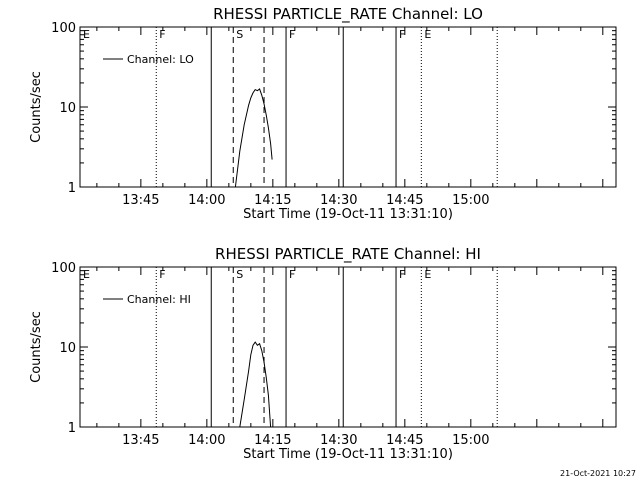  I want to click on legend-label: Channel: HI, so click(159, 299).